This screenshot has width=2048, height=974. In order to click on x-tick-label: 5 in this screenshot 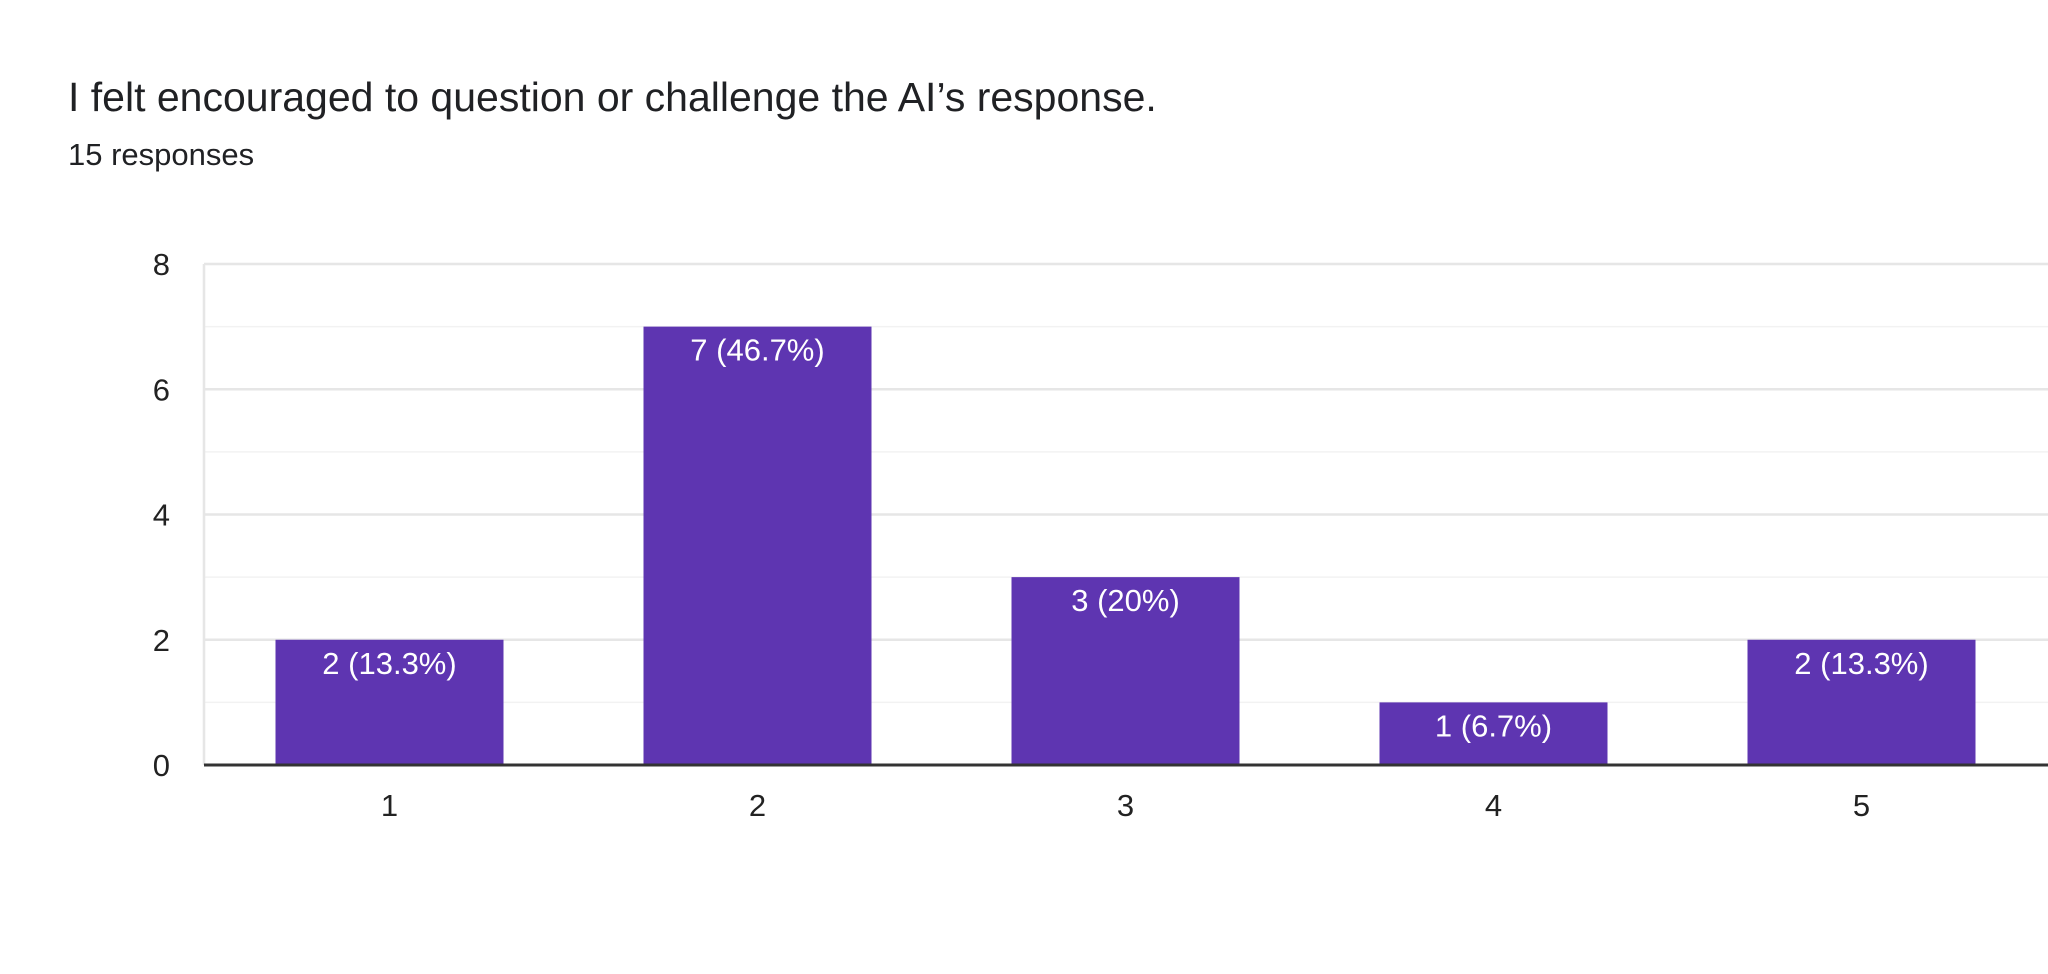, I will do `click(1861, 805)`.